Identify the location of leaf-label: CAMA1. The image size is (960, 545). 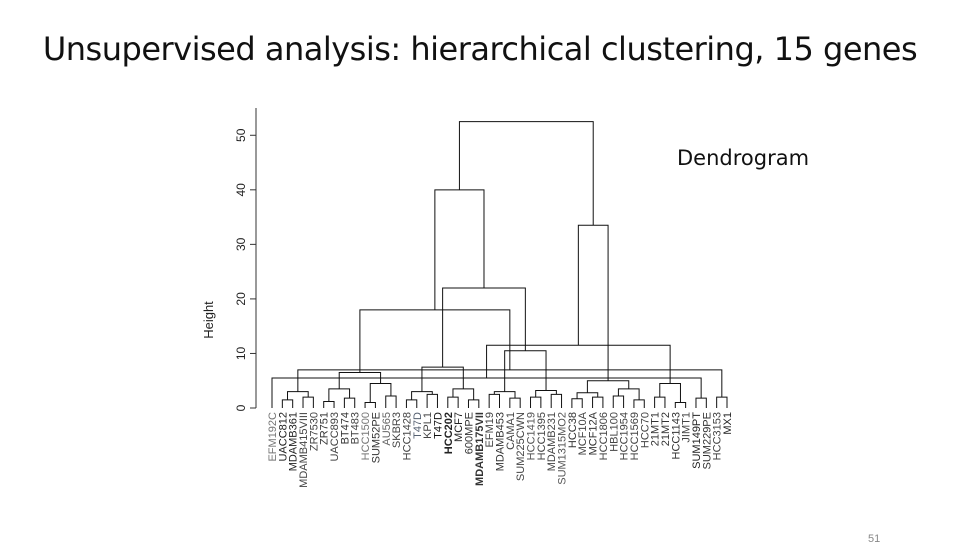
(511, 431).